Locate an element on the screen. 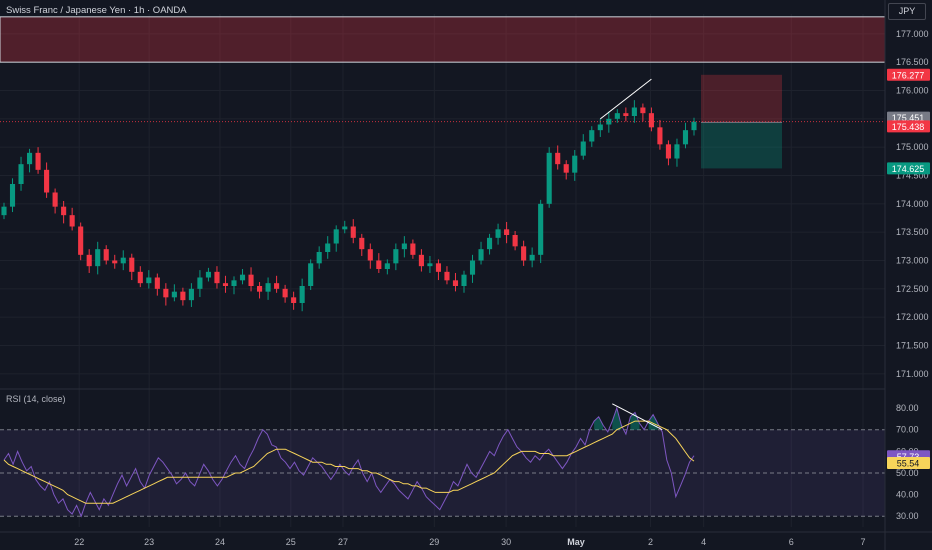 The width and height of the screenshot is (932, 550). rsi-ma-line is located at coordinates (349, 462).